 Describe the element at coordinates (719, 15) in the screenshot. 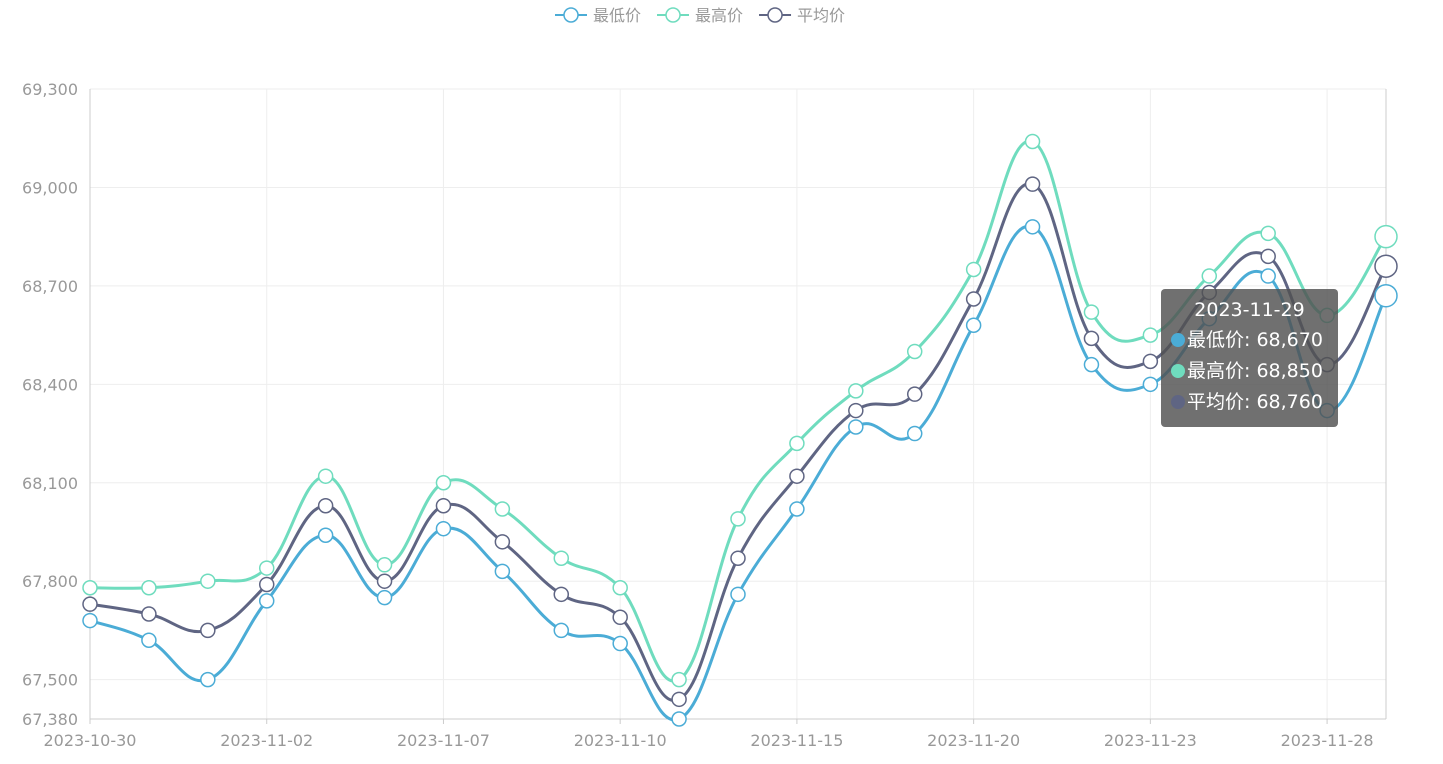

I see `legend-label: 最高价` at that location.